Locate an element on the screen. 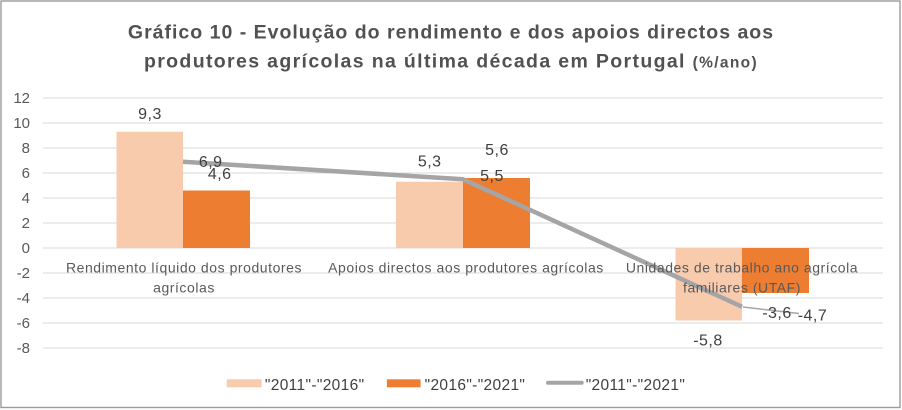 This screenshot has width=902, height=410. svg-text: -3,6 is located at coordinates (777, 313).